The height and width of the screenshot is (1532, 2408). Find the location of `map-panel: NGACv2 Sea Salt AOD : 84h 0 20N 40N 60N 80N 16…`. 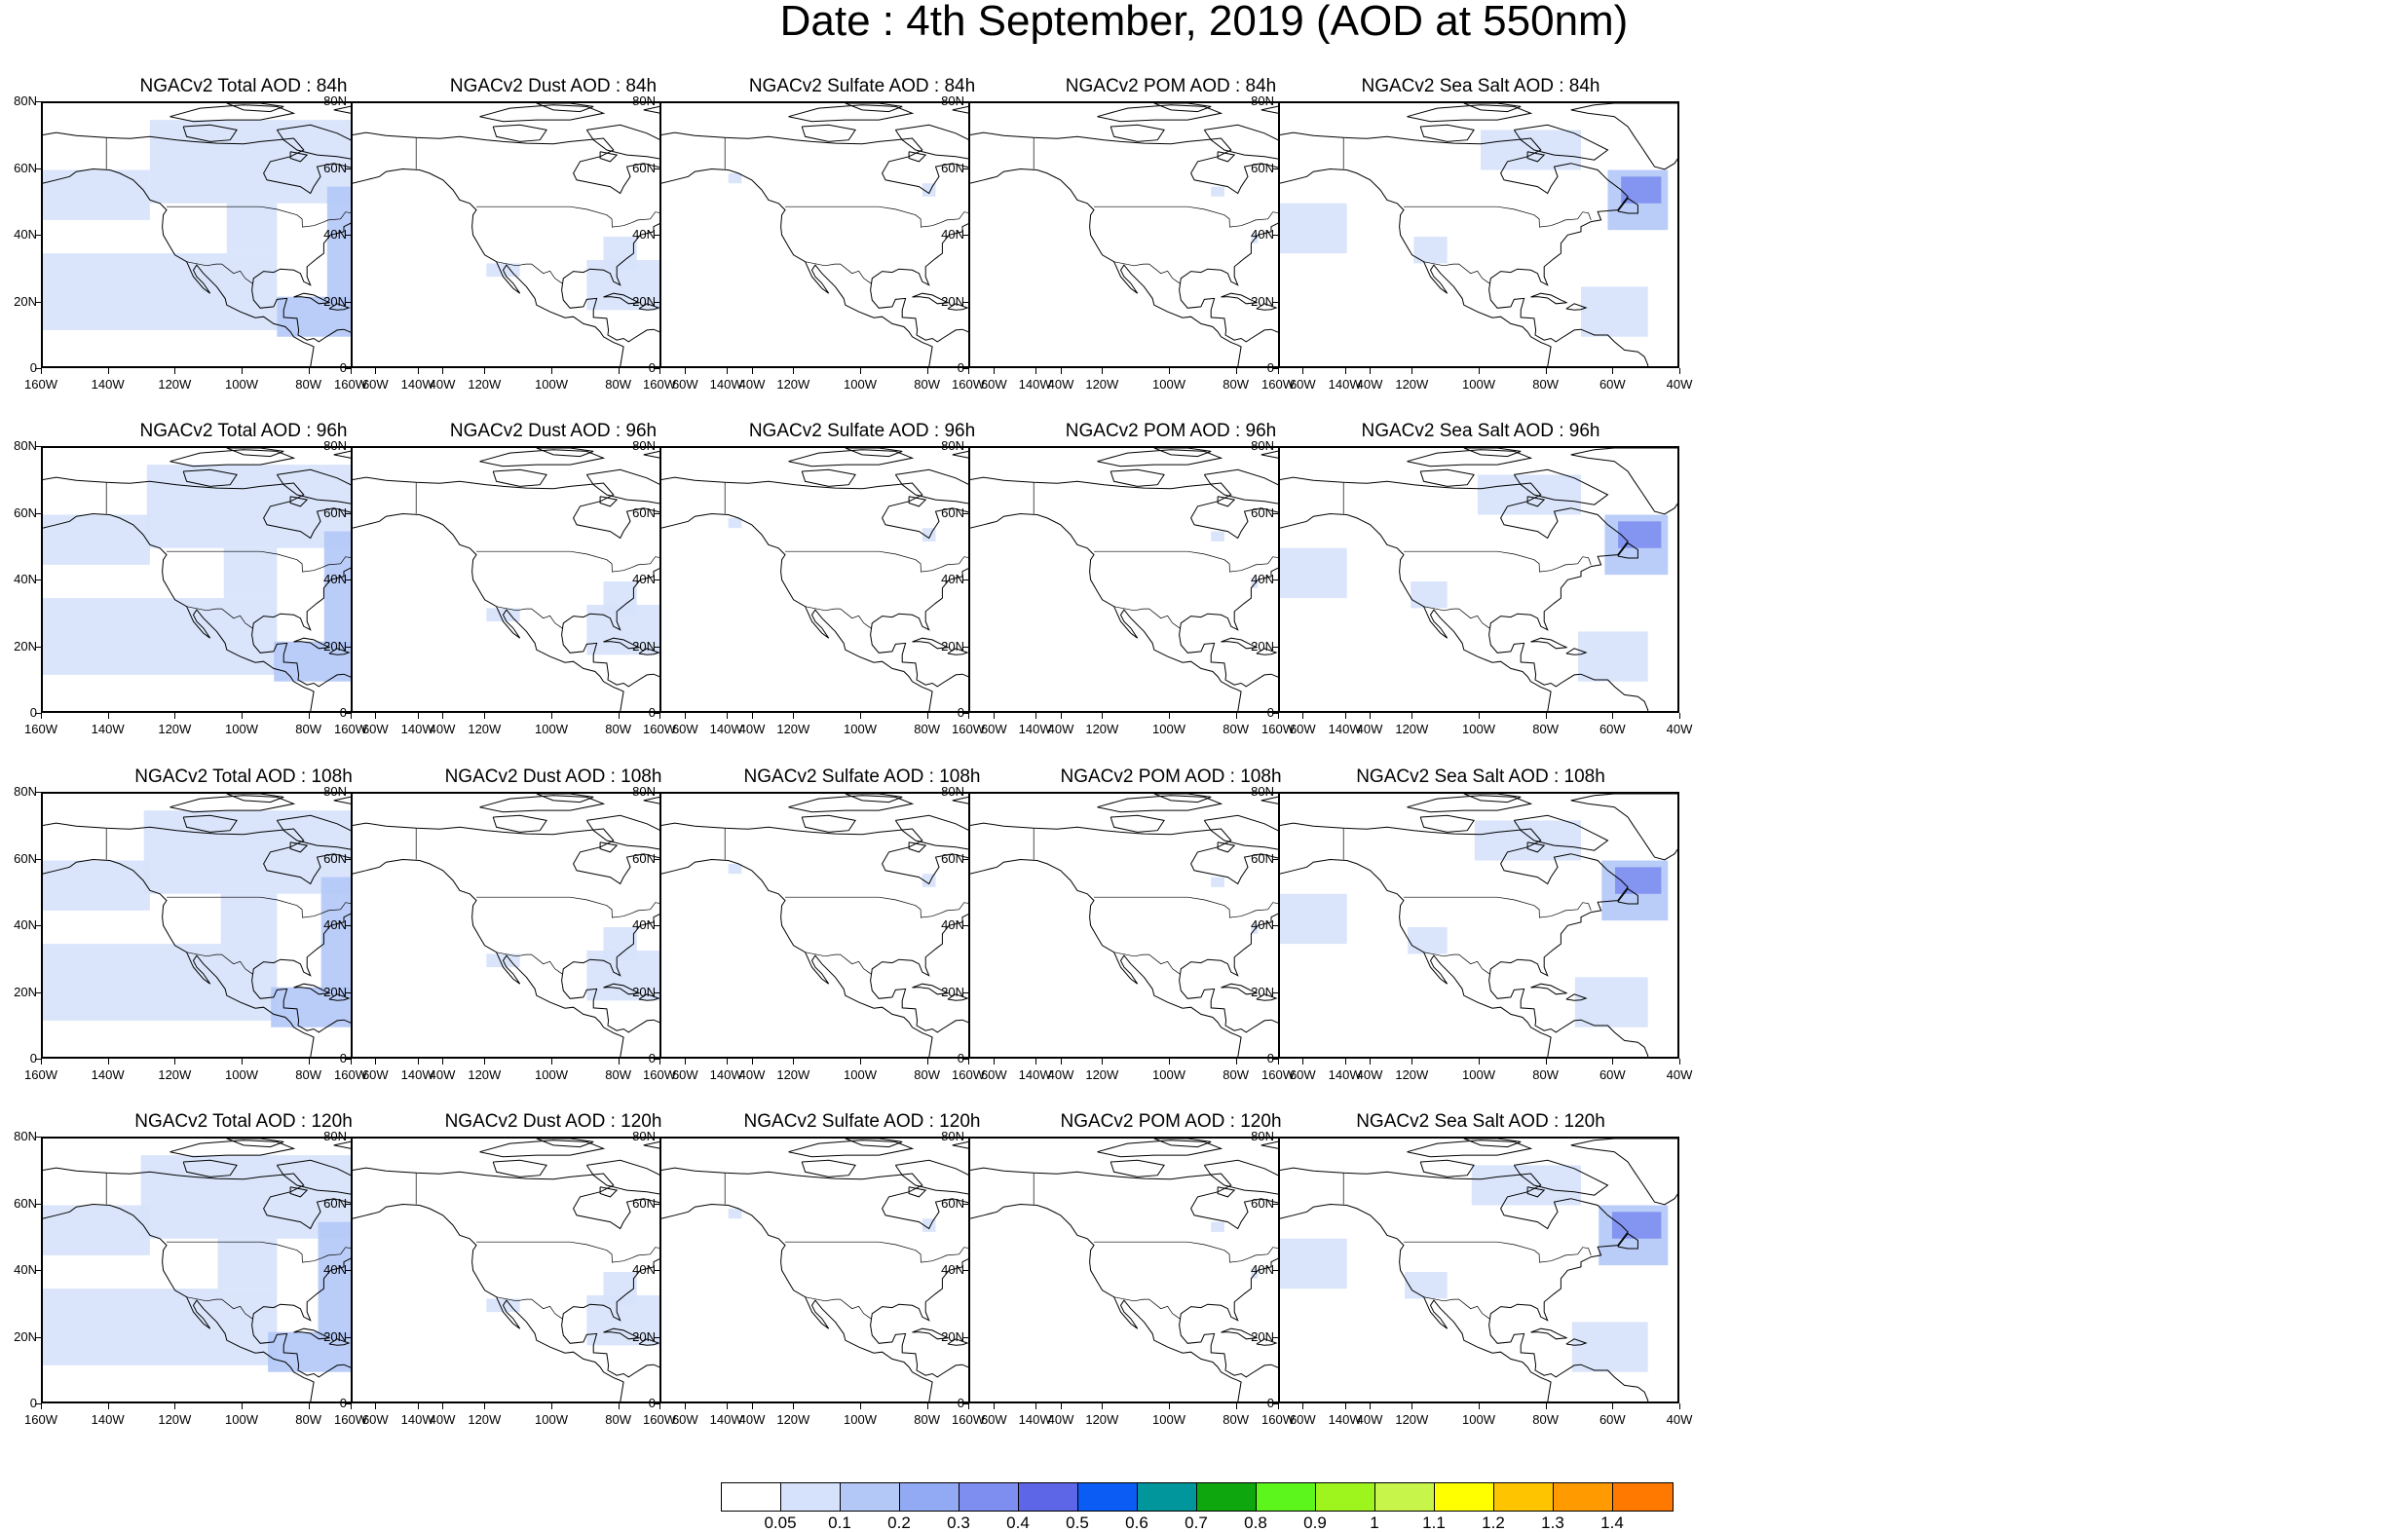

map-panel: NGACv2 Sea Salt AOD : 84h 0 20N 40N 60N 80N 16… is located at coordinates (1471, 241).